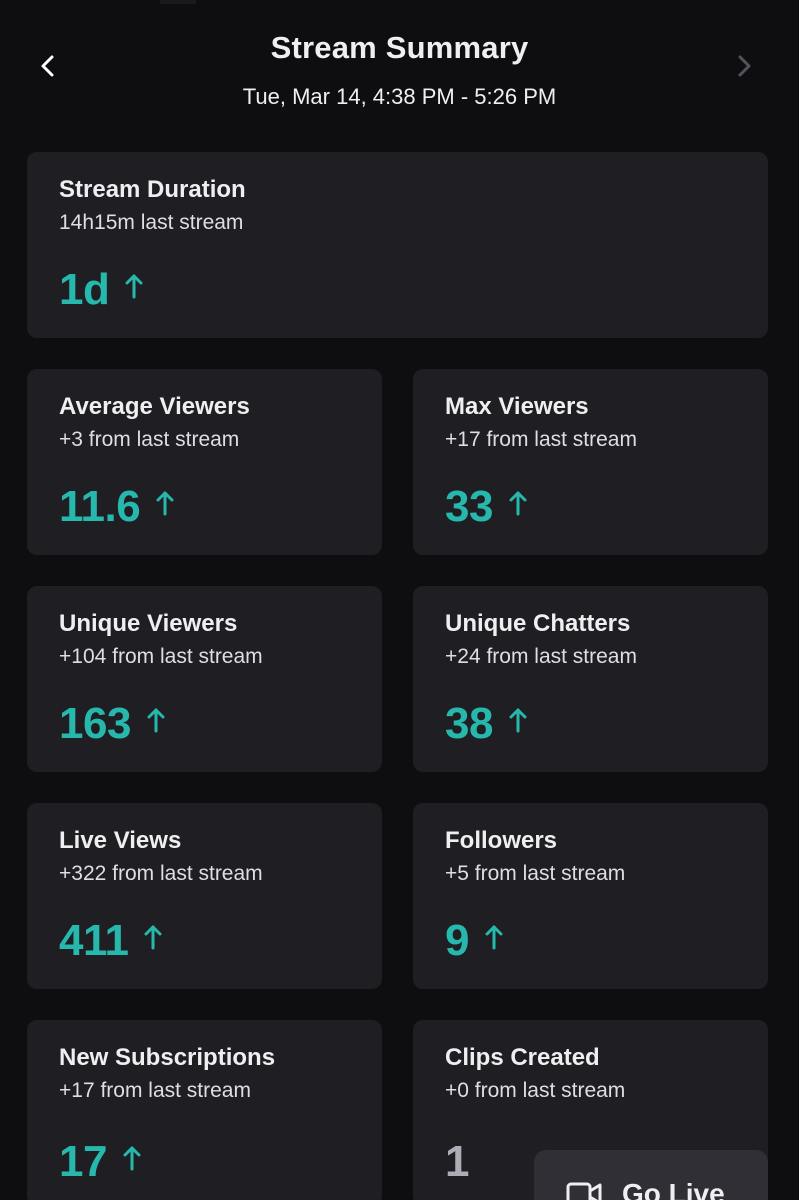 The image size is (799, 1200). What do you see at coordinates (84, 289) in the screenshot?
I see `stat-value: 1d` at bounding box center [84, 289].